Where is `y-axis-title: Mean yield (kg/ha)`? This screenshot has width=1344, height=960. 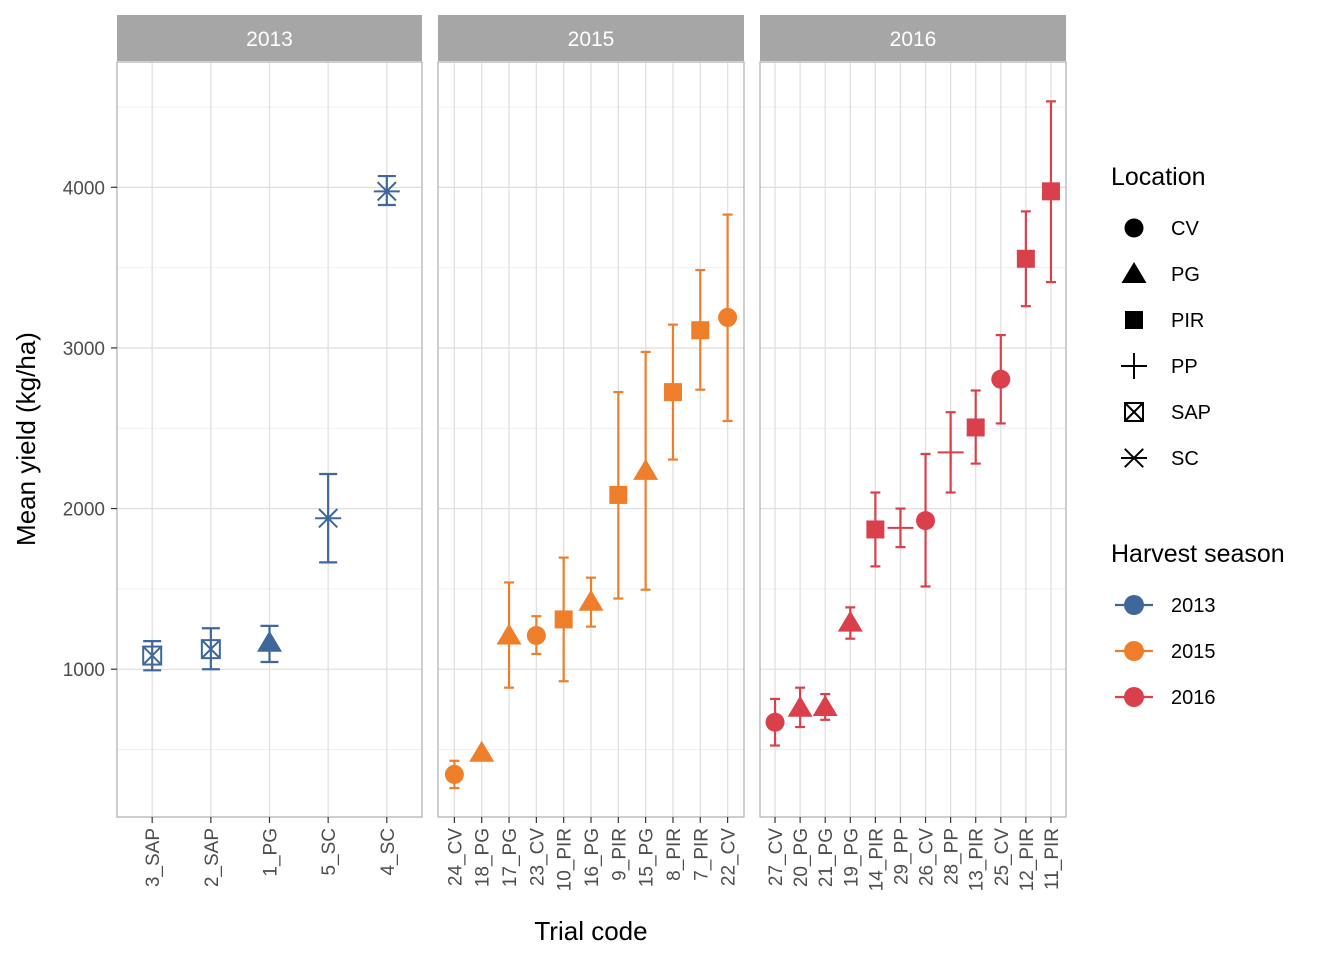 y-axis-title: Mean yield (kg/ha) is located at coordinates (26, 439).